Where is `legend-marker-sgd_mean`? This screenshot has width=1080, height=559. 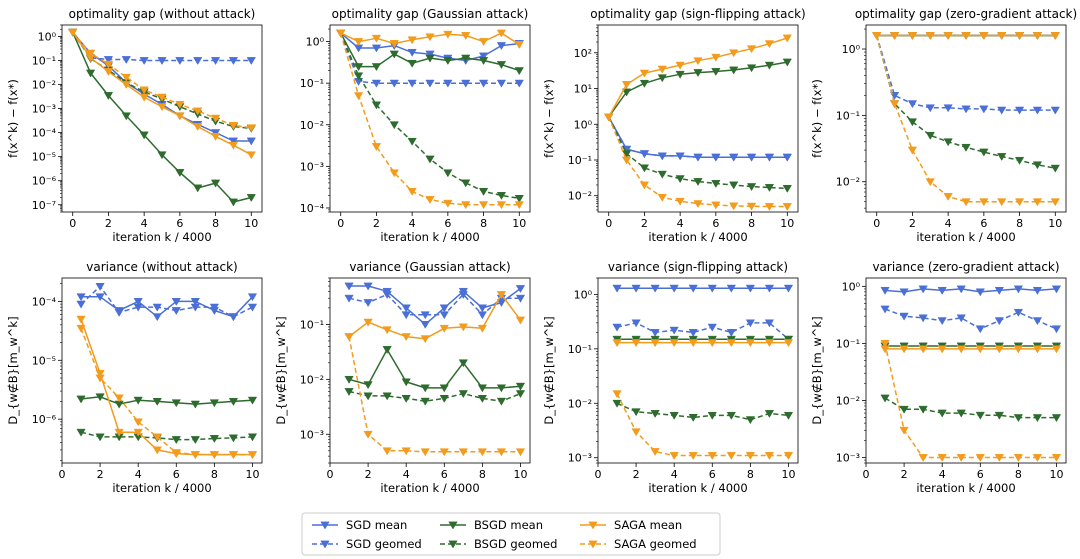
legend-marker-sgd_mean is located at coordinates (325, 525).